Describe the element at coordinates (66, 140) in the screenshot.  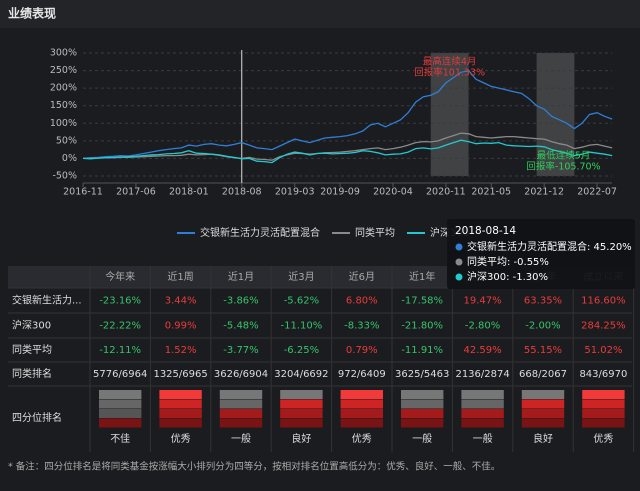
I see `y-tick-label: 50%` at that location.